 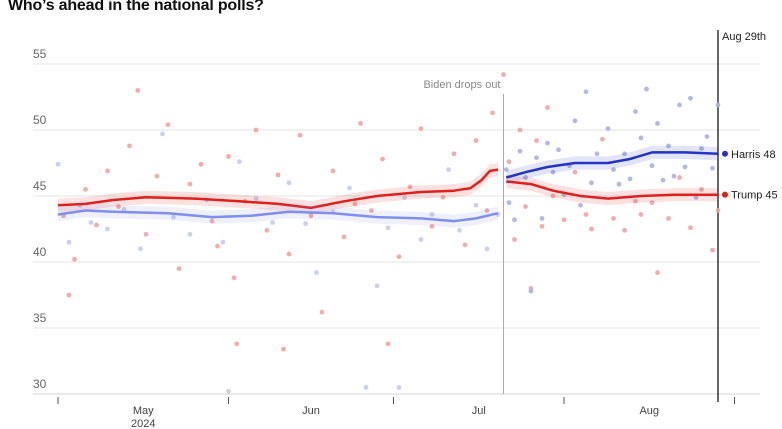 I want to click on harris-end-label: Harris 48, so click(x=753, y=155).